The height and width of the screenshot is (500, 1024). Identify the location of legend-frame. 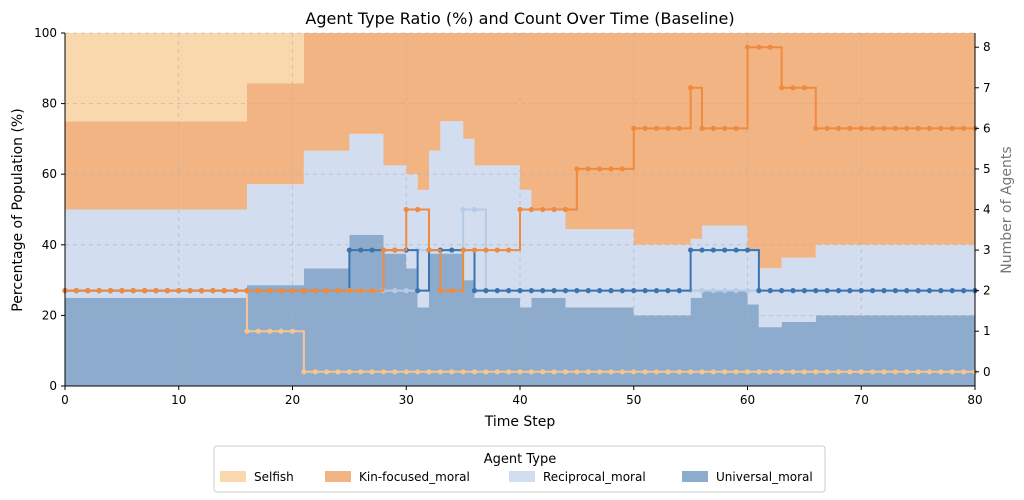
(519, 469).